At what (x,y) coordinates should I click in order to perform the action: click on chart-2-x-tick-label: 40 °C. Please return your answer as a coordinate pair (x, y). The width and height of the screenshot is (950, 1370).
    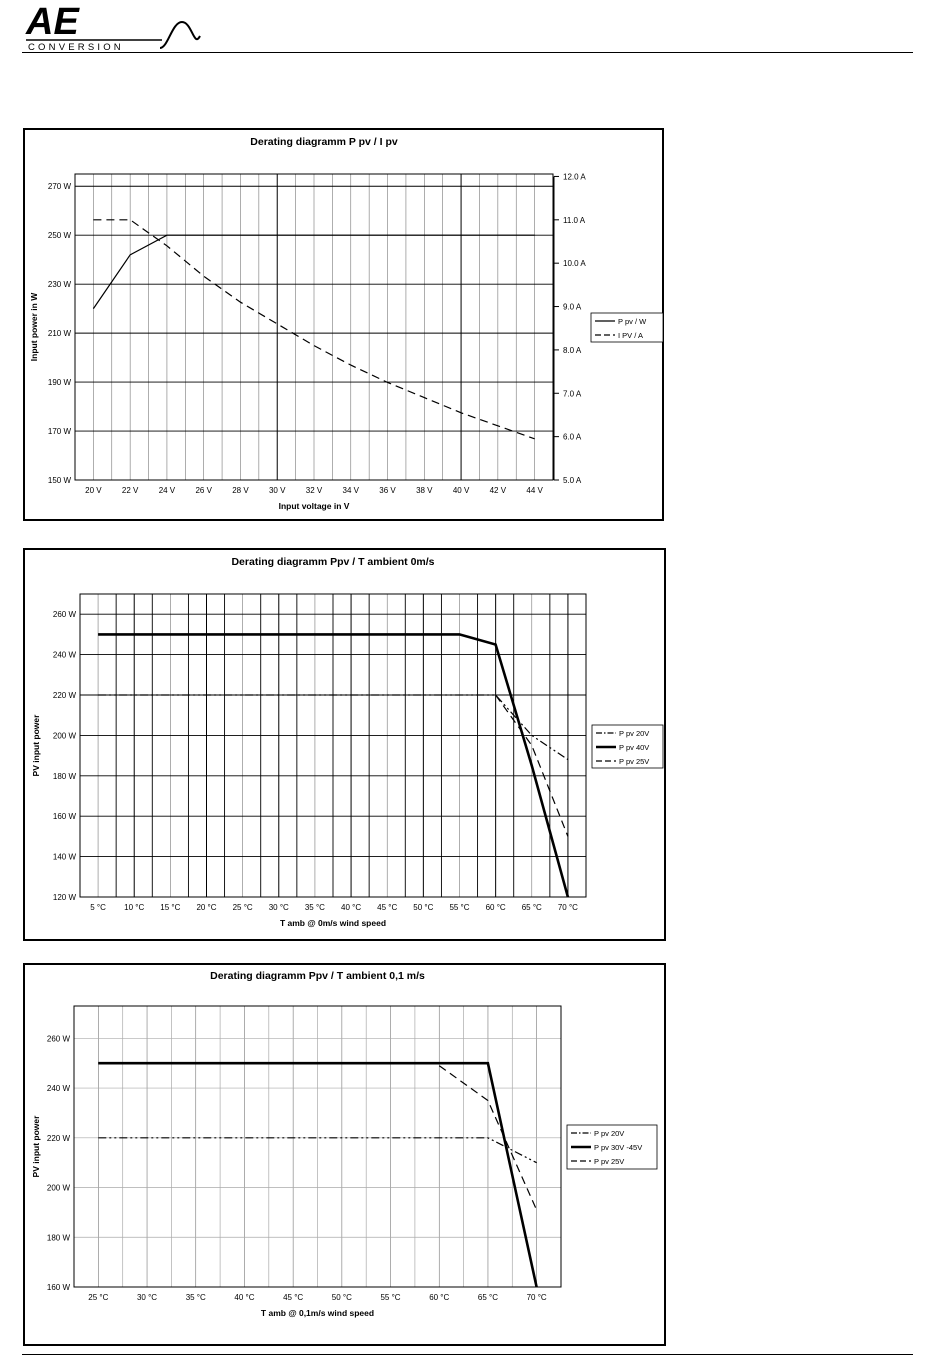
    Looking at the image, I should click on (351, 907).